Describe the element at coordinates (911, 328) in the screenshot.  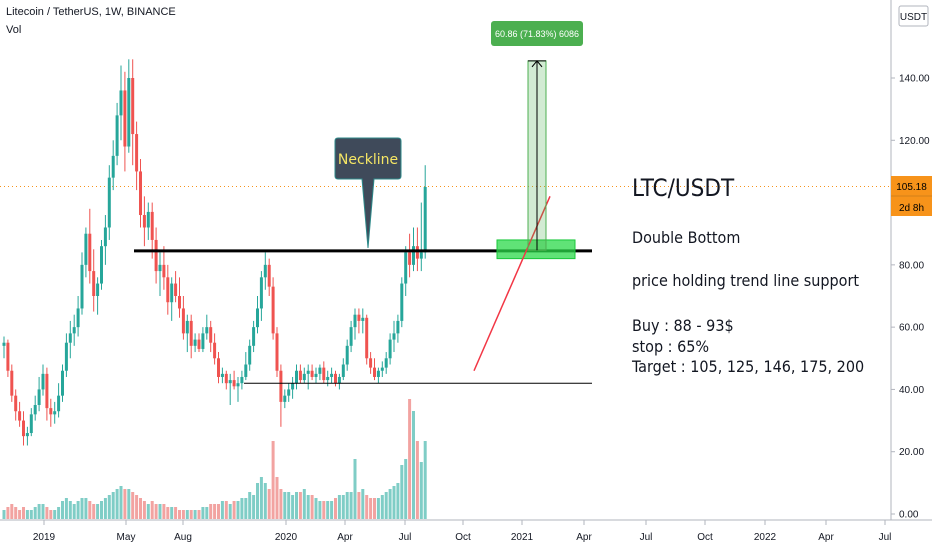
I see `price-tick-label: 60.00` at that location.